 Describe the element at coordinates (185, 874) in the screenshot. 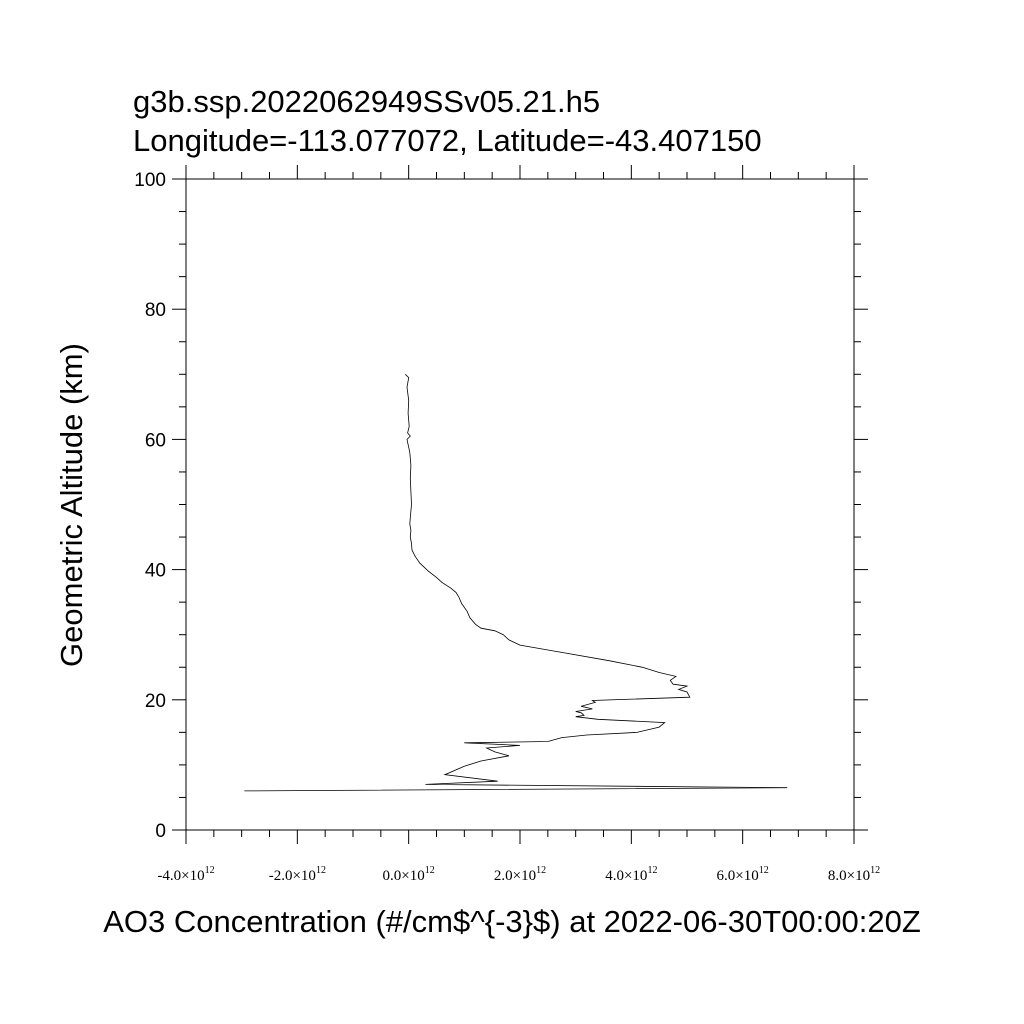

I see `x-tick-label: -4.0×10¹²` at that location.